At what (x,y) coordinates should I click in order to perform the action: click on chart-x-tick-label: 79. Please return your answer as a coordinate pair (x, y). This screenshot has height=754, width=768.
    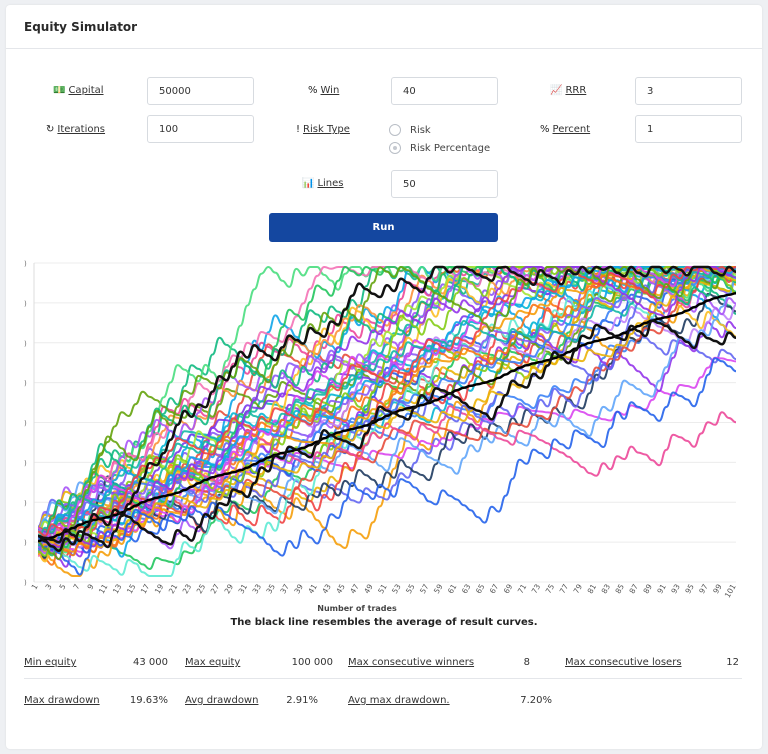
    Looking at the image, I should click on (578, 588).